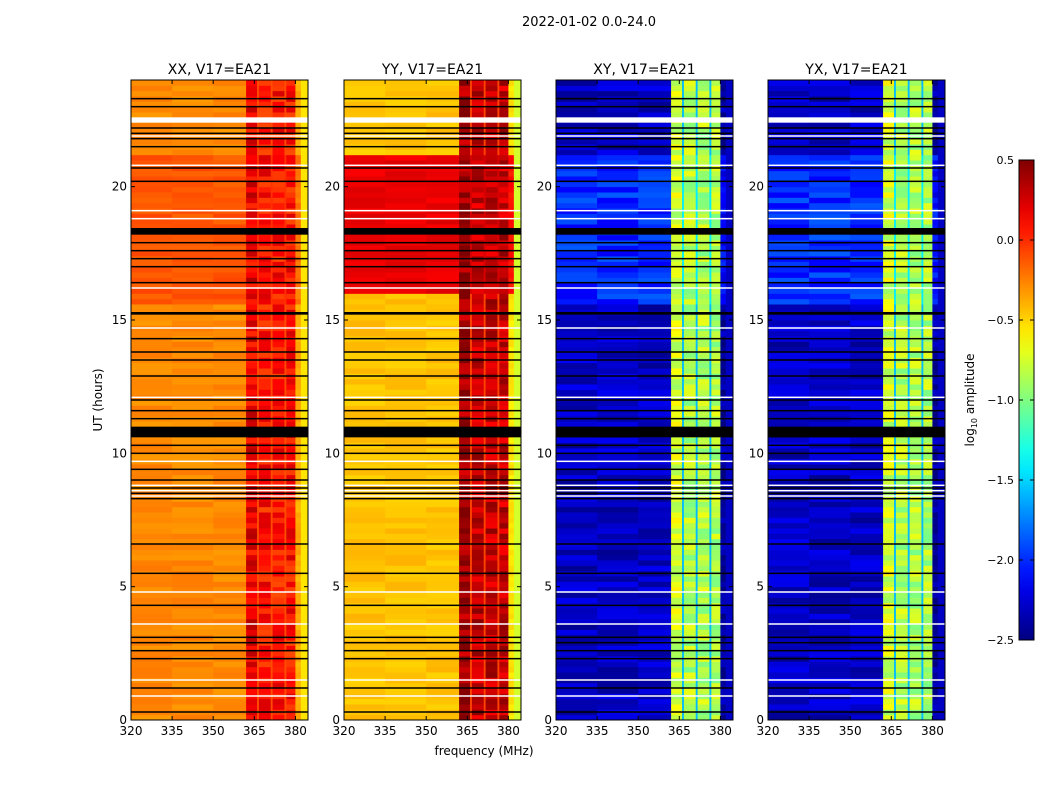 This screenshot has height=800, width=1050. I want to click on gap-row, so click(219, 624).